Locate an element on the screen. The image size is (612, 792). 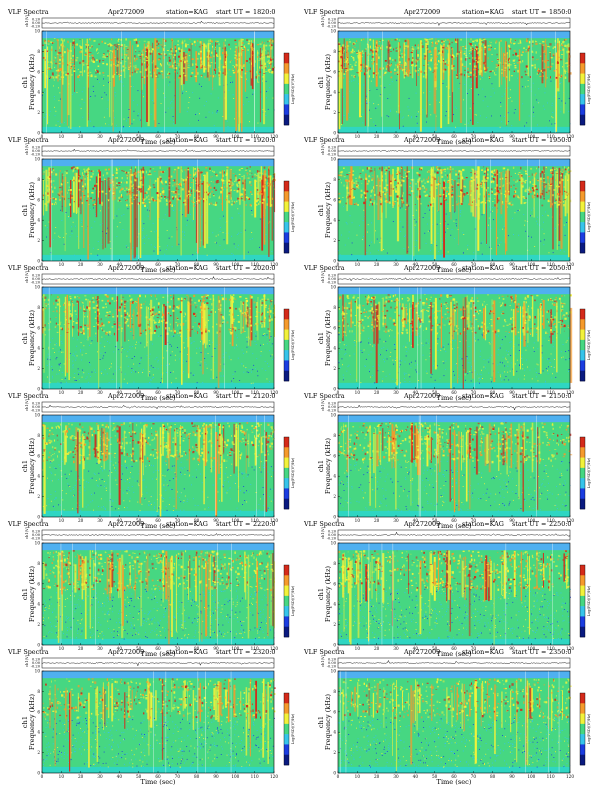
waveform-tick-label: 0.00 is located at coordinates (332, 151).